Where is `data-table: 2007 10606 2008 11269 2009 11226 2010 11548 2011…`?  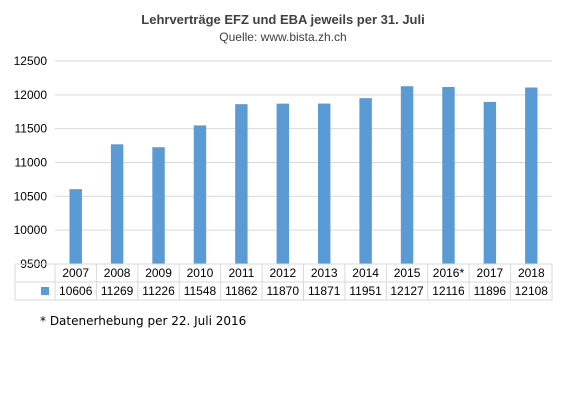
data-table: 2007 10606 2008 11269 2009 11226 2010 11548 2011… is located at coordinates (283, 282).